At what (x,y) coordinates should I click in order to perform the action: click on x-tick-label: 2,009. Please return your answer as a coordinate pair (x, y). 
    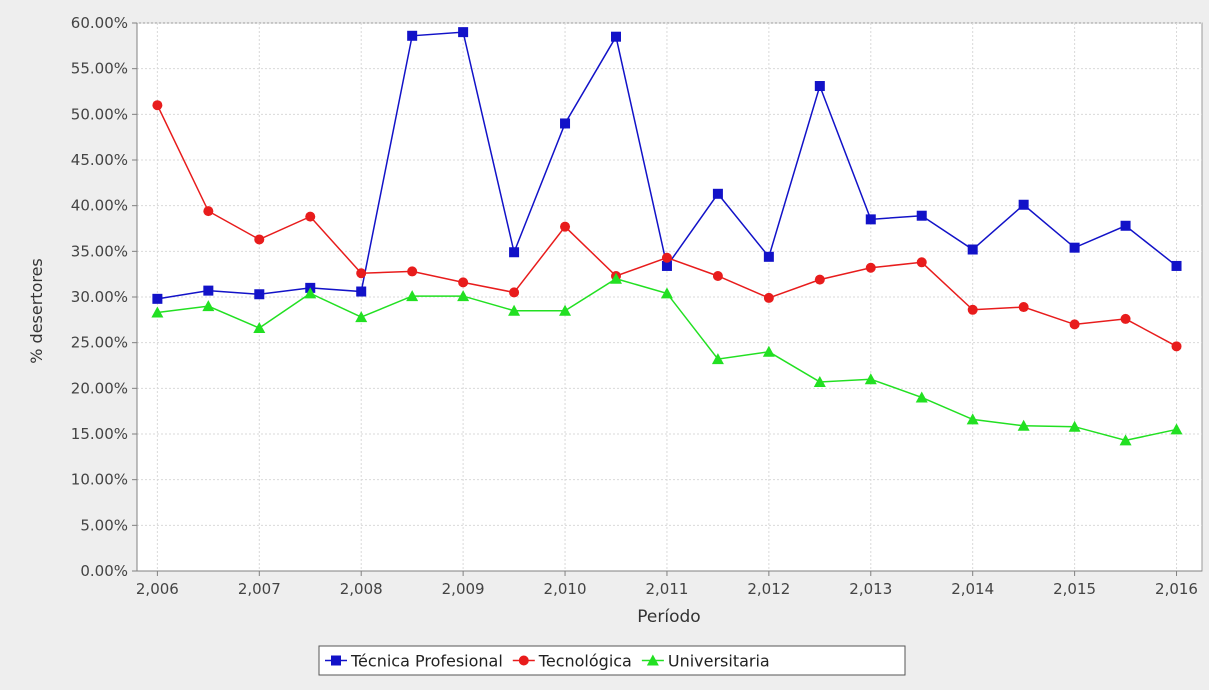
    Looking at the image, I should click on (463, 589).